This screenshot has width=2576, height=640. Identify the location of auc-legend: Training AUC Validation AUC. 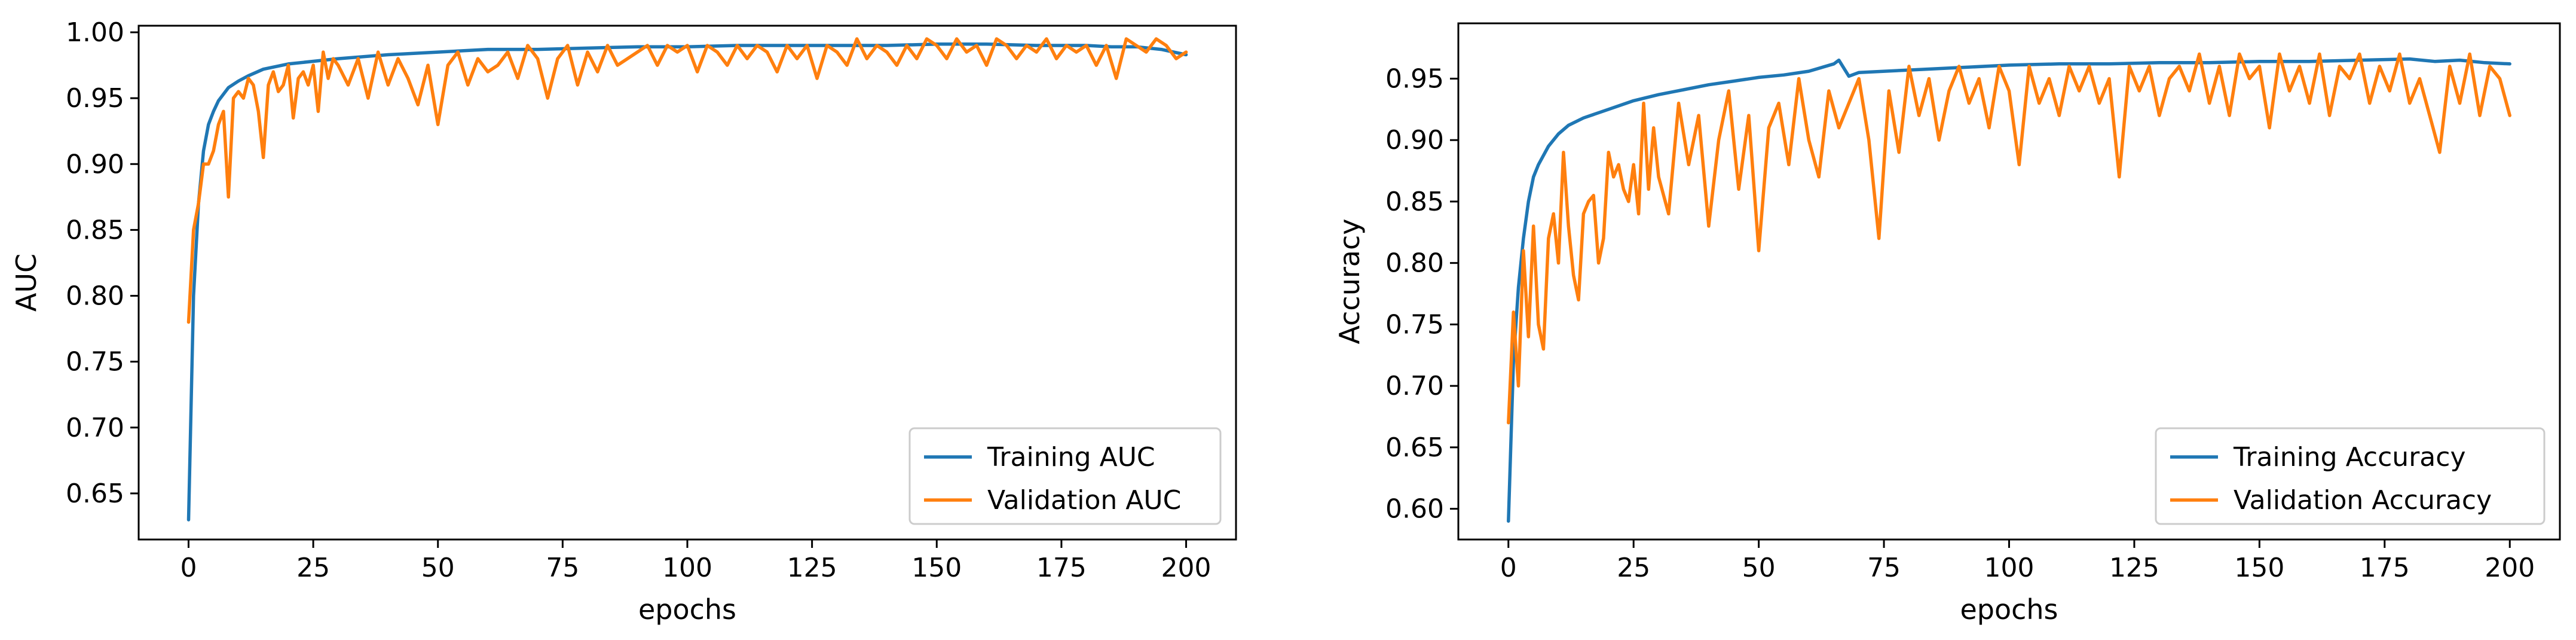
(1065, 476).